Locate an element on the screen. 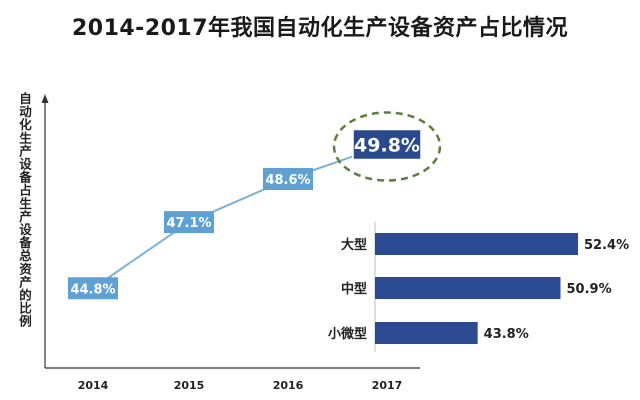  bar-中型 is located at coordinates (468, 288).